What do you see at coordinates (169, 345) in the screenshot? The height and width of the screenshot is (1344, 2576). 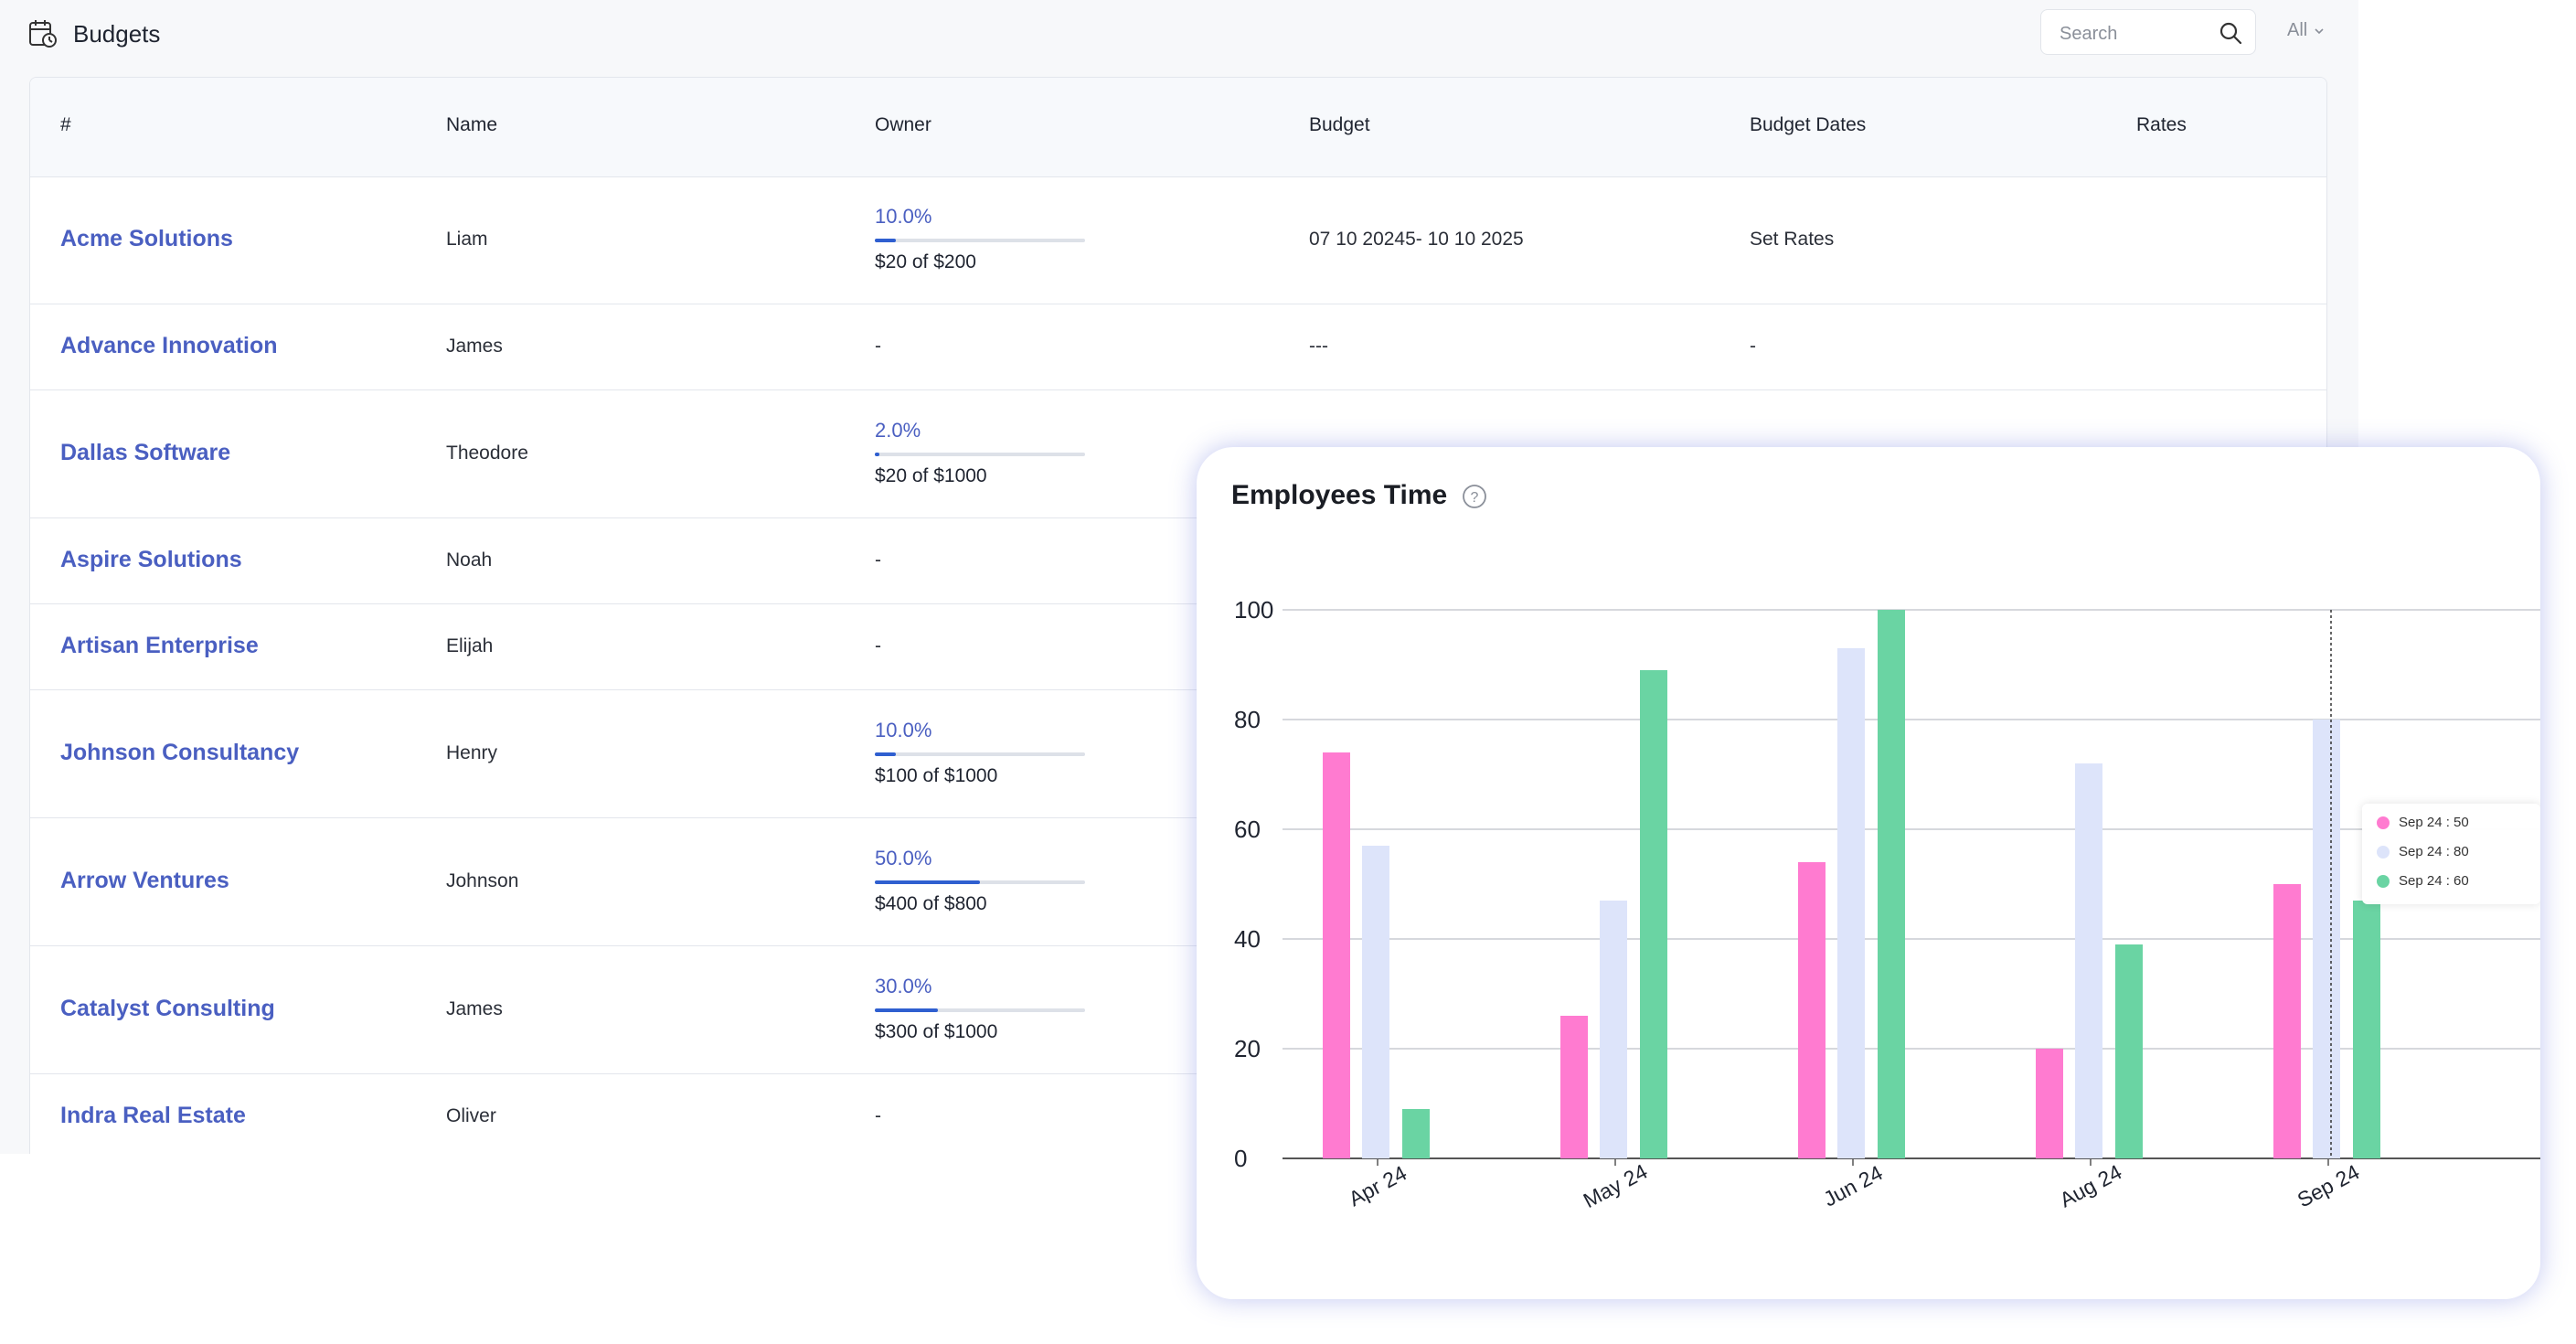 I see `client-link: Advance Innovation` at bounding box center [169, 345].